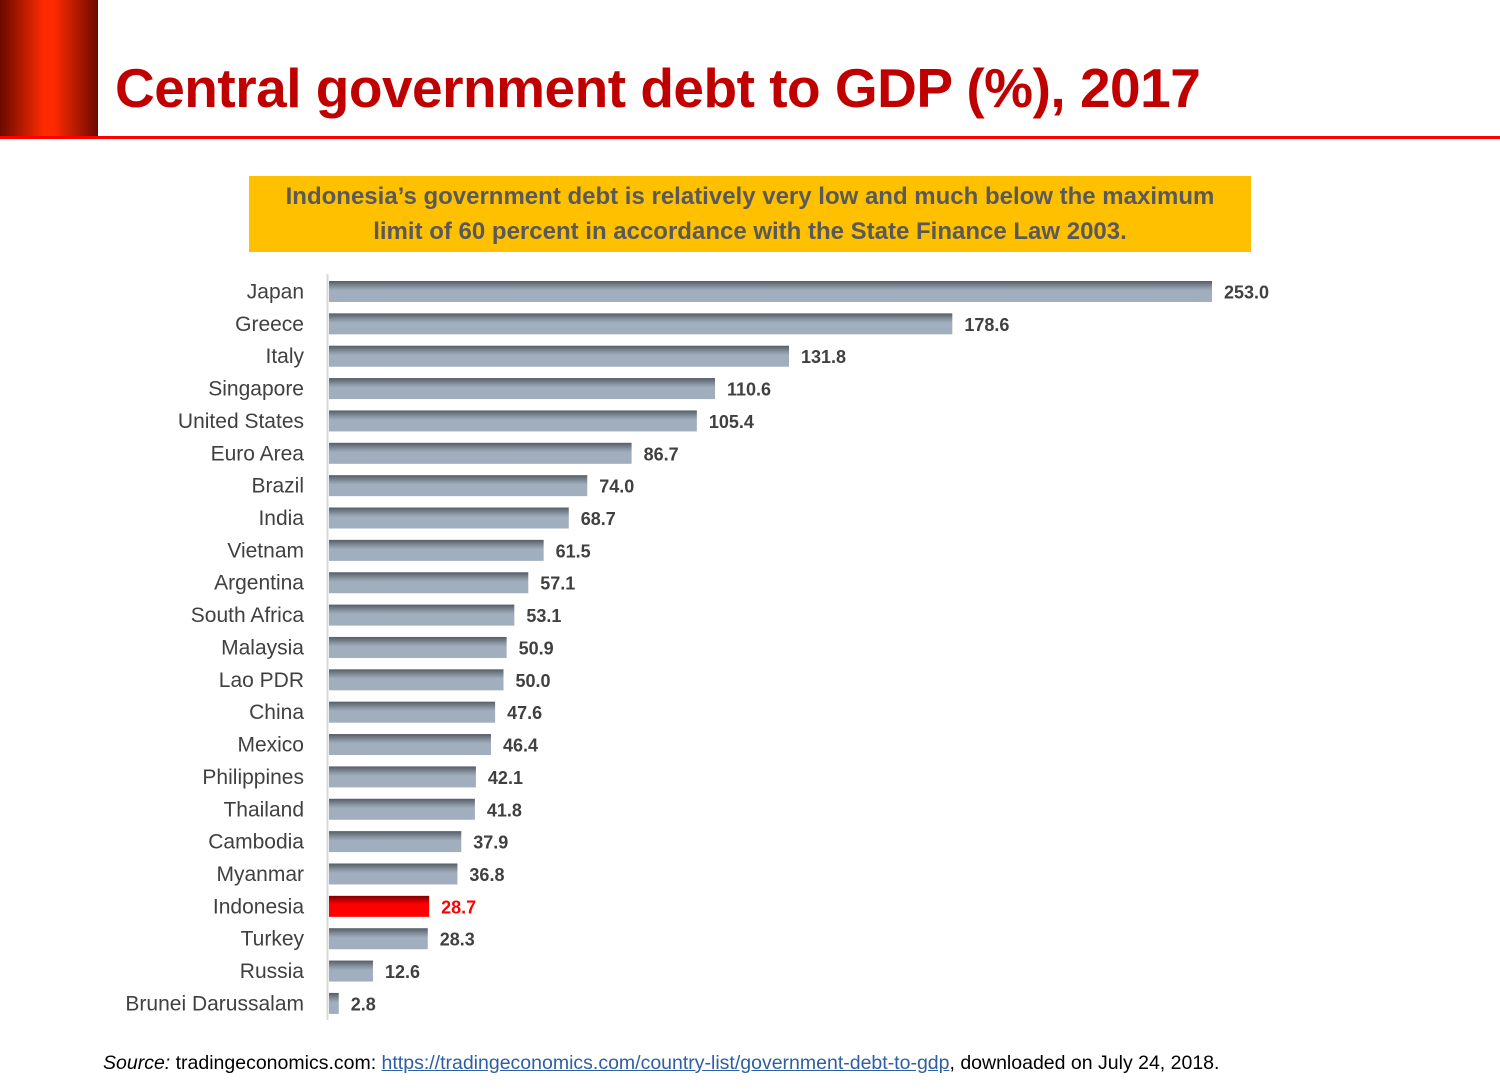 This screenshot has width=1500, height=1091. Describe the element at coordinates (258, 453) in the screenshot. I see `category-label: Euro Area` at that location.